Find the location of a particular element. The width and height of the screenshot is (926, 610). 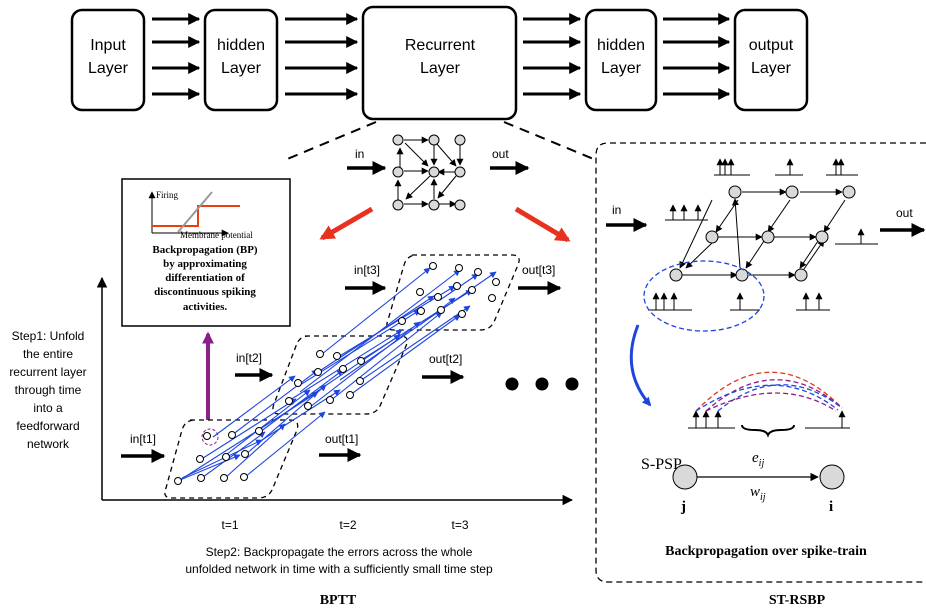

spsp-brace is located at coordinates (768, 431).